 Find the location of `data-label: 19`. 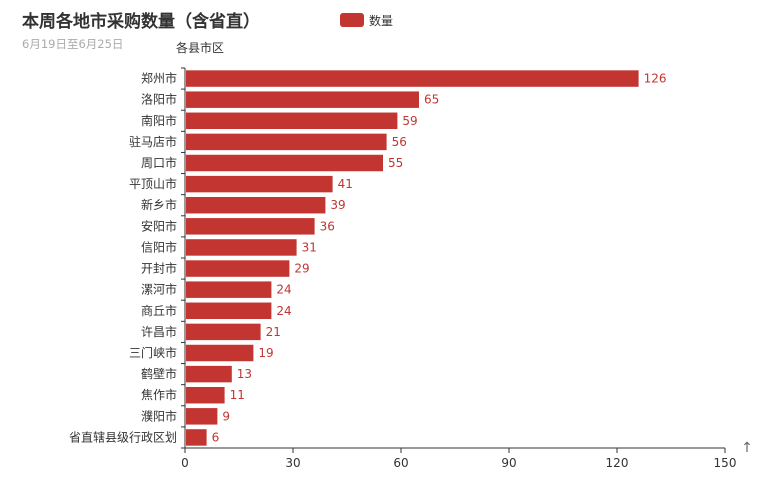

data-label: 19 is located at coordinates (265, 353).